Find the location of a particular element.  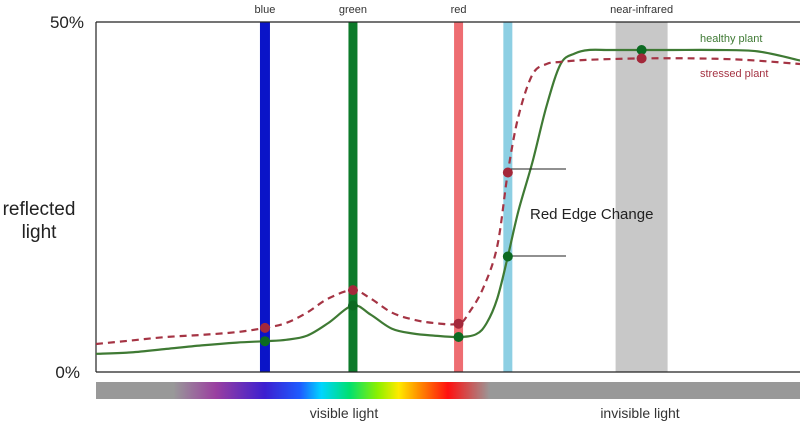

band-green is located at coordinates (353, 197).